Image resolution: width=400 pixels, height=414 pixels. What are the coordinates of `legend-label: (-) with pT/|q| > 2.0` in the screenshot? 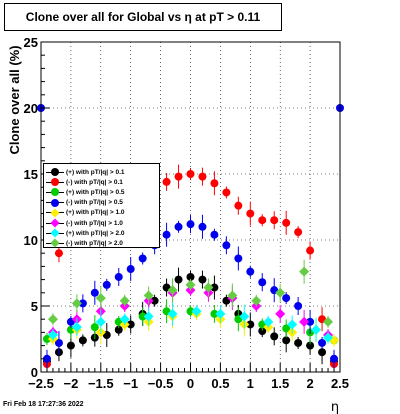 It's located at (94, 243).